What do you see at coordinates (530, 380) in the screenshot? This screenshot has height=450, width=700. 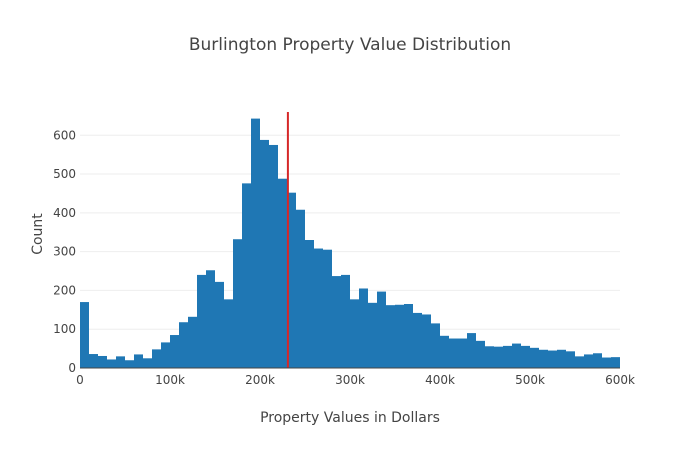 I see `x-tick-label: 500k` at bounding box center [530, 380].